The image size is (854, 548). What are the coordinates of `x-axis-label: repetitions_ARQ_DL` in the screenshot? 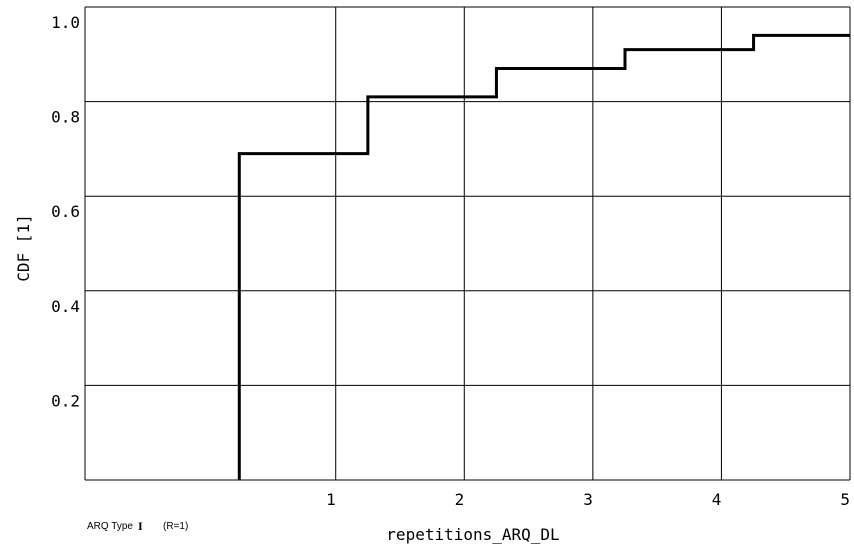 It's located at (472, 534).